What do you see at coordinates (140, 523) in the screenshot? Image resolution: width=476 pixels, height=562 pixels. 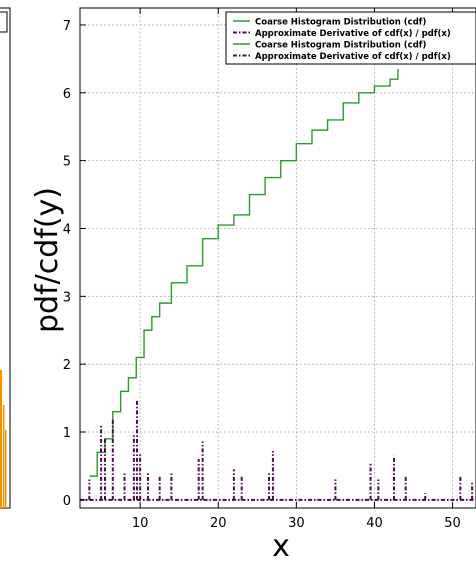 I see `x-tick-label: 10` at bounding box center [140, 523].